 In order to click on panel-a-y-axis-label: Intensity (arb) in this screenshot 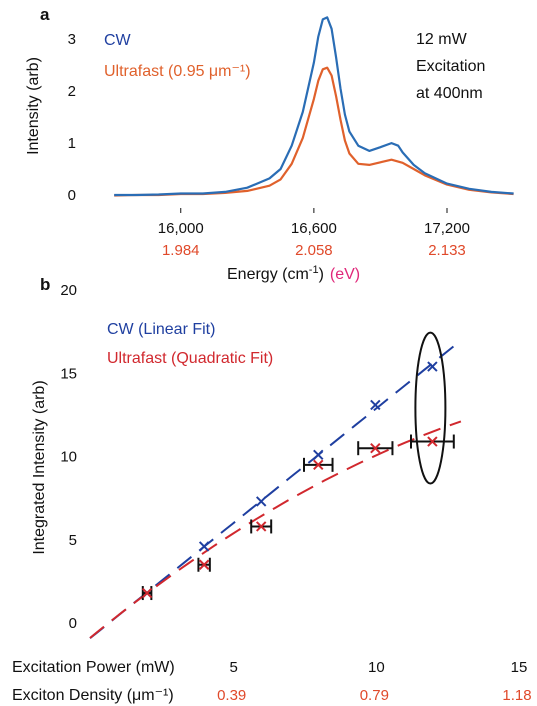, I will do `click(33, 106)`.